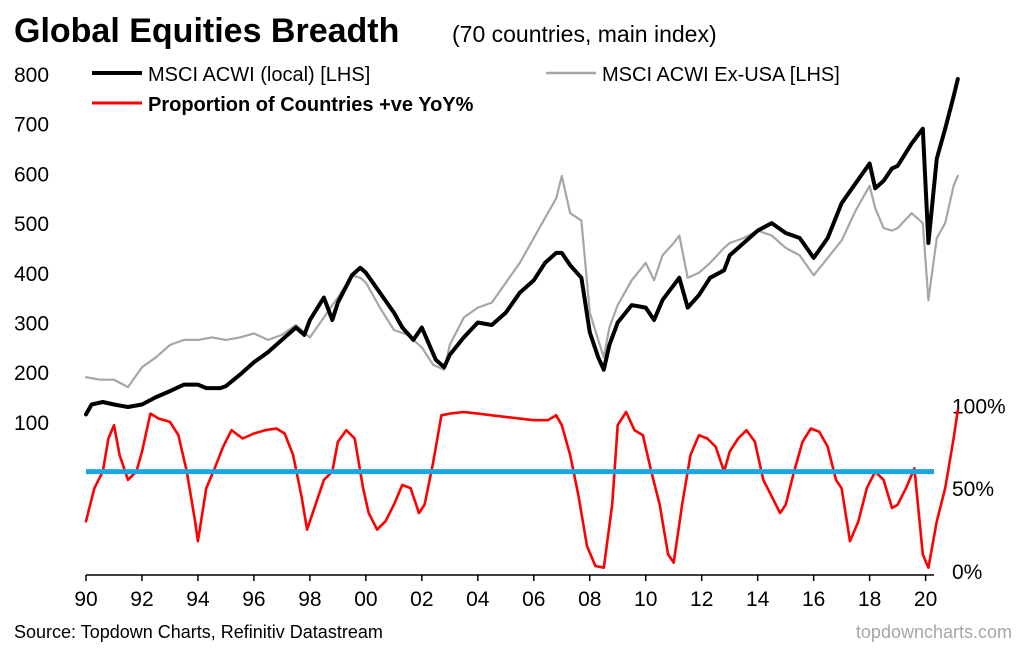 The image size is (1024, 650). Describe the element at coordinates (31, 249) in the screenshot. I see `y-axis-left: 800 700 600 500 400 300 200 100` at that location.